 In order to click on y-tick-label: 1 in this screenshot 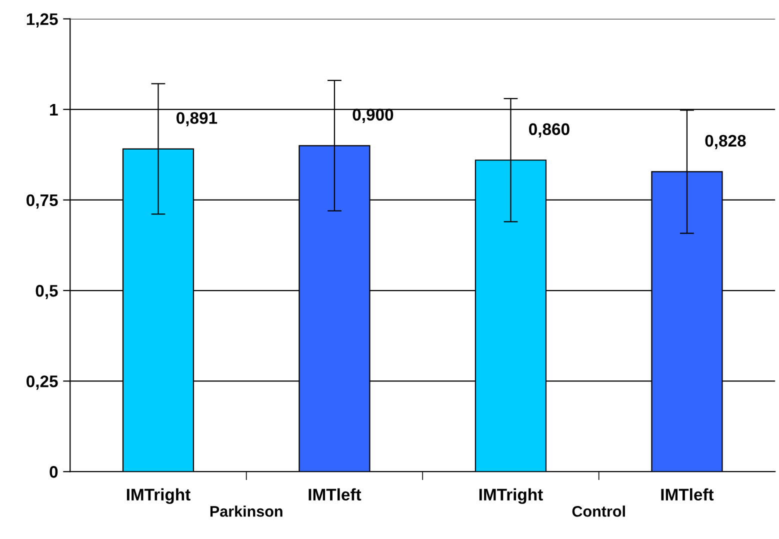, I will do `click(54, 110)`.